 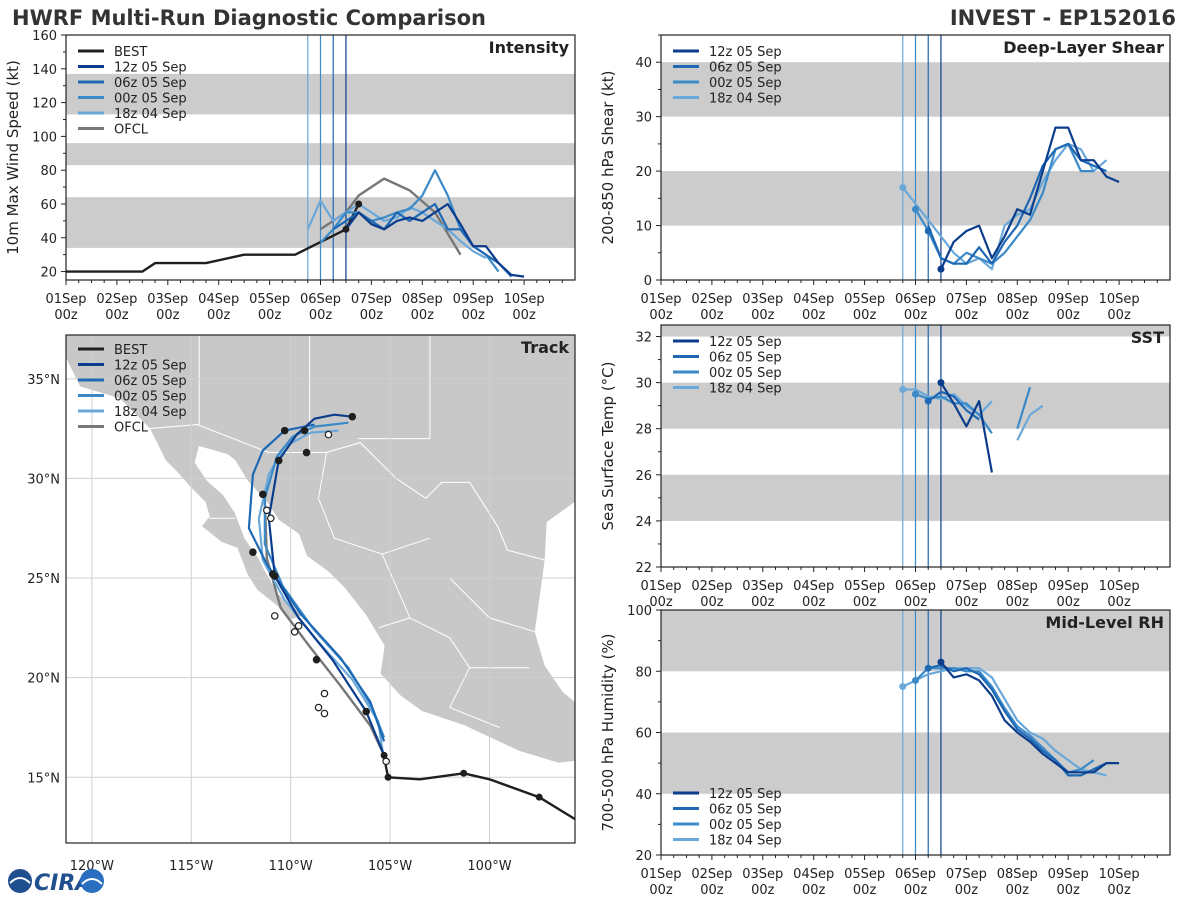 What do you see at coordinates (643, 227) in the screenshot?
I see `y-tick-label: 10` at bounding box center [643, 227].